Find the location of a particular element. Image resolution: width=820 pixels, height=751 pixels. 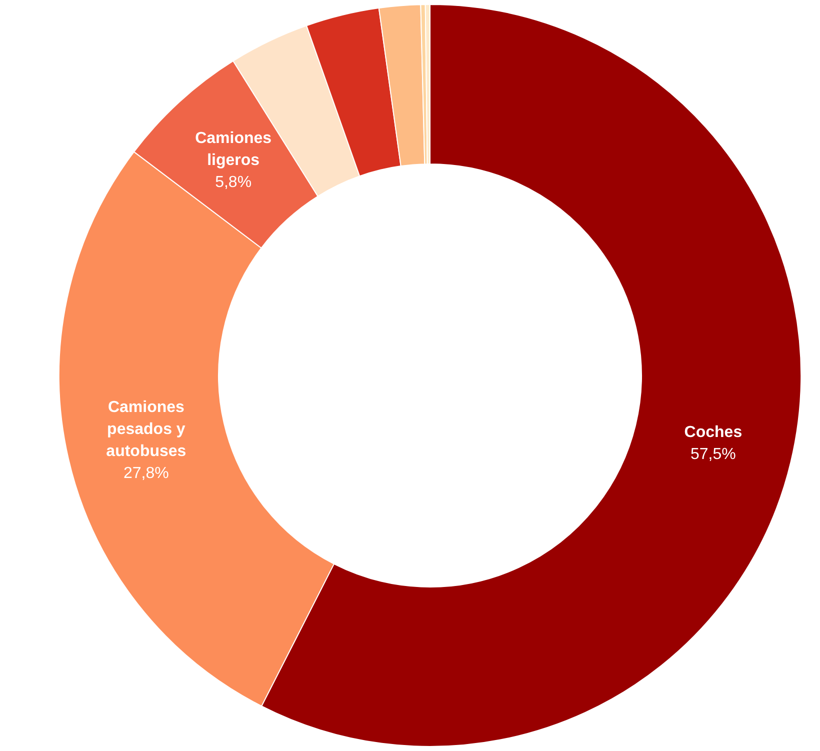

slice-label: Coches is located at coordinates (713, 432).